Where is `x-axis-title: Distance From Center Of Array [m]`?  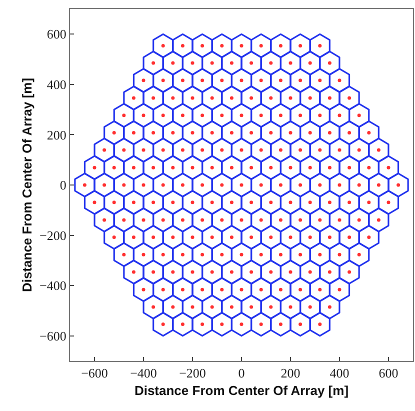 x-axis-title: Distance From Center Of Array [m] is located at coordinates (241, 390).